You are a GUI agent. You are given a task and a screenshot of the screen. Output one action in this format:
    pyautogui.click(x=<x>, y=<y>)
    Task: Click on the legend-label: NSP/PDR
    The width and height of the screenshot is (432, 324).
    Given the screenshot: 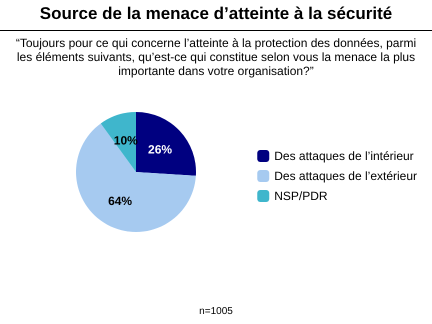 What is the action you would take?
    pyautogui.click(x=301, y=196)
    